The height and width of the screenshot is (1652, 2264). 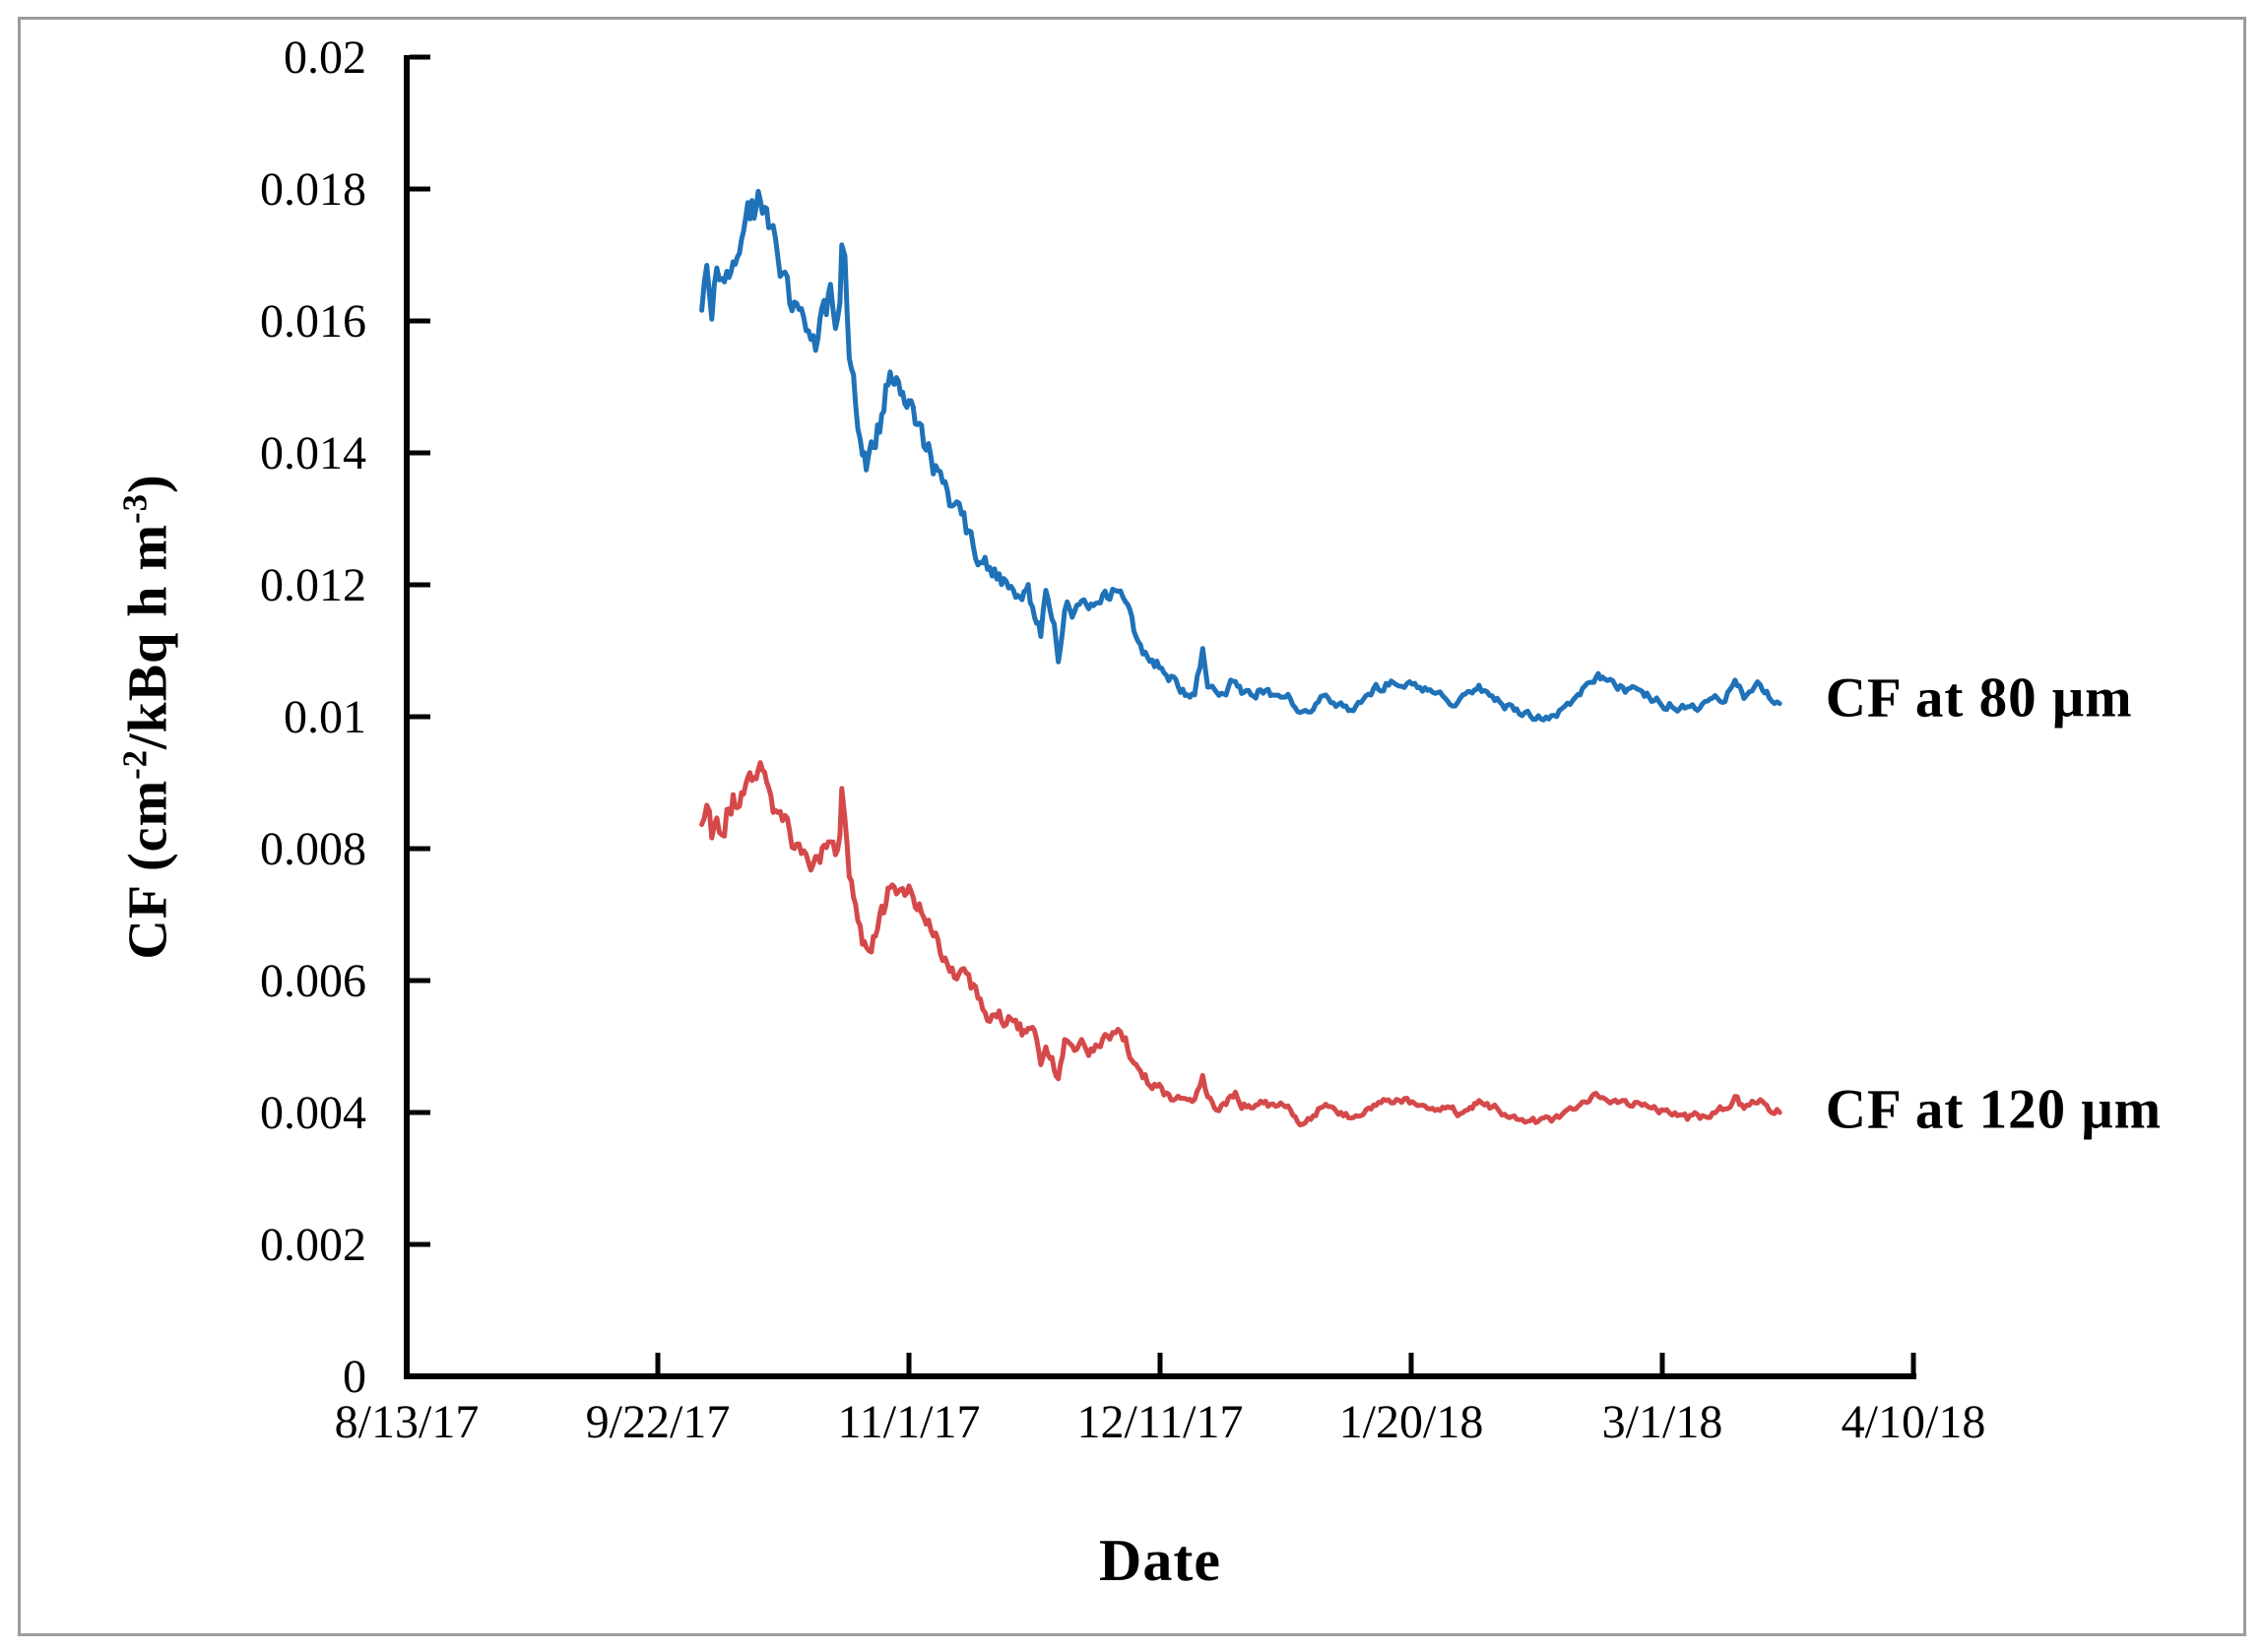 What do you see at coordinates (1994, 1110) in the screenshot?
I see `series-label-120um: CF at 120 μm` at bounding box center [1994, 1110].